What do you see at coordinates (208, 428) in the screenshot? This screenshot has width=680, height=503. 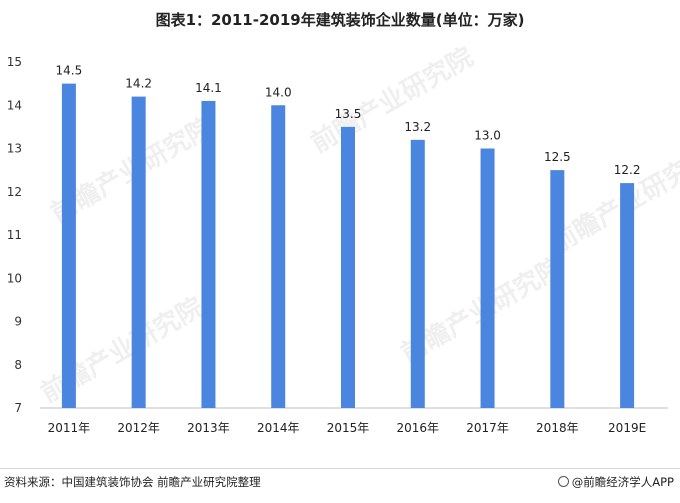 I see `x-tick-label: 2013年` at bounding box center [208, 428].